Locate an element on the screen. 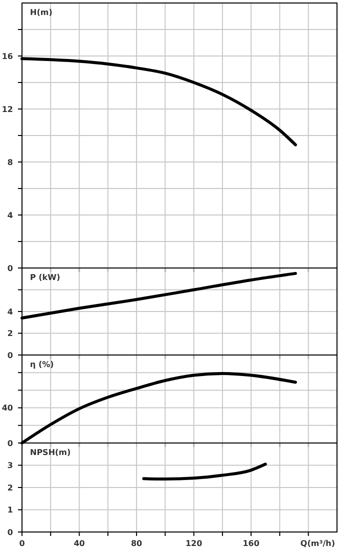 This screenshot has width=346, height=554. y-axis-title: H(m) is located at coordinates (41, 12).